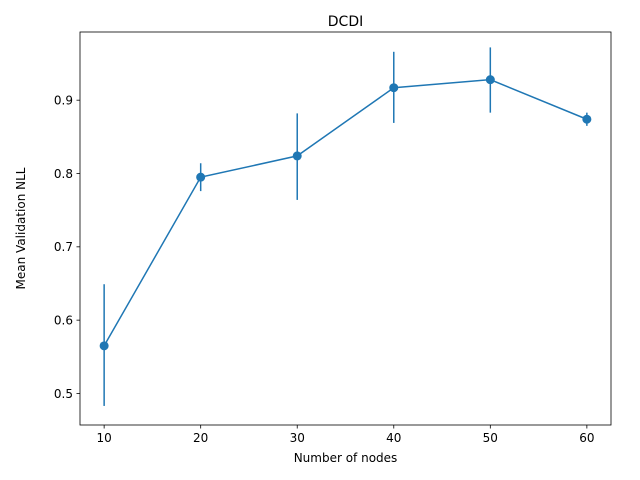 The image size is (640, 480). I want to click on x-axis-ticks: 10 20 30 40 50 60, so click(345, 435).